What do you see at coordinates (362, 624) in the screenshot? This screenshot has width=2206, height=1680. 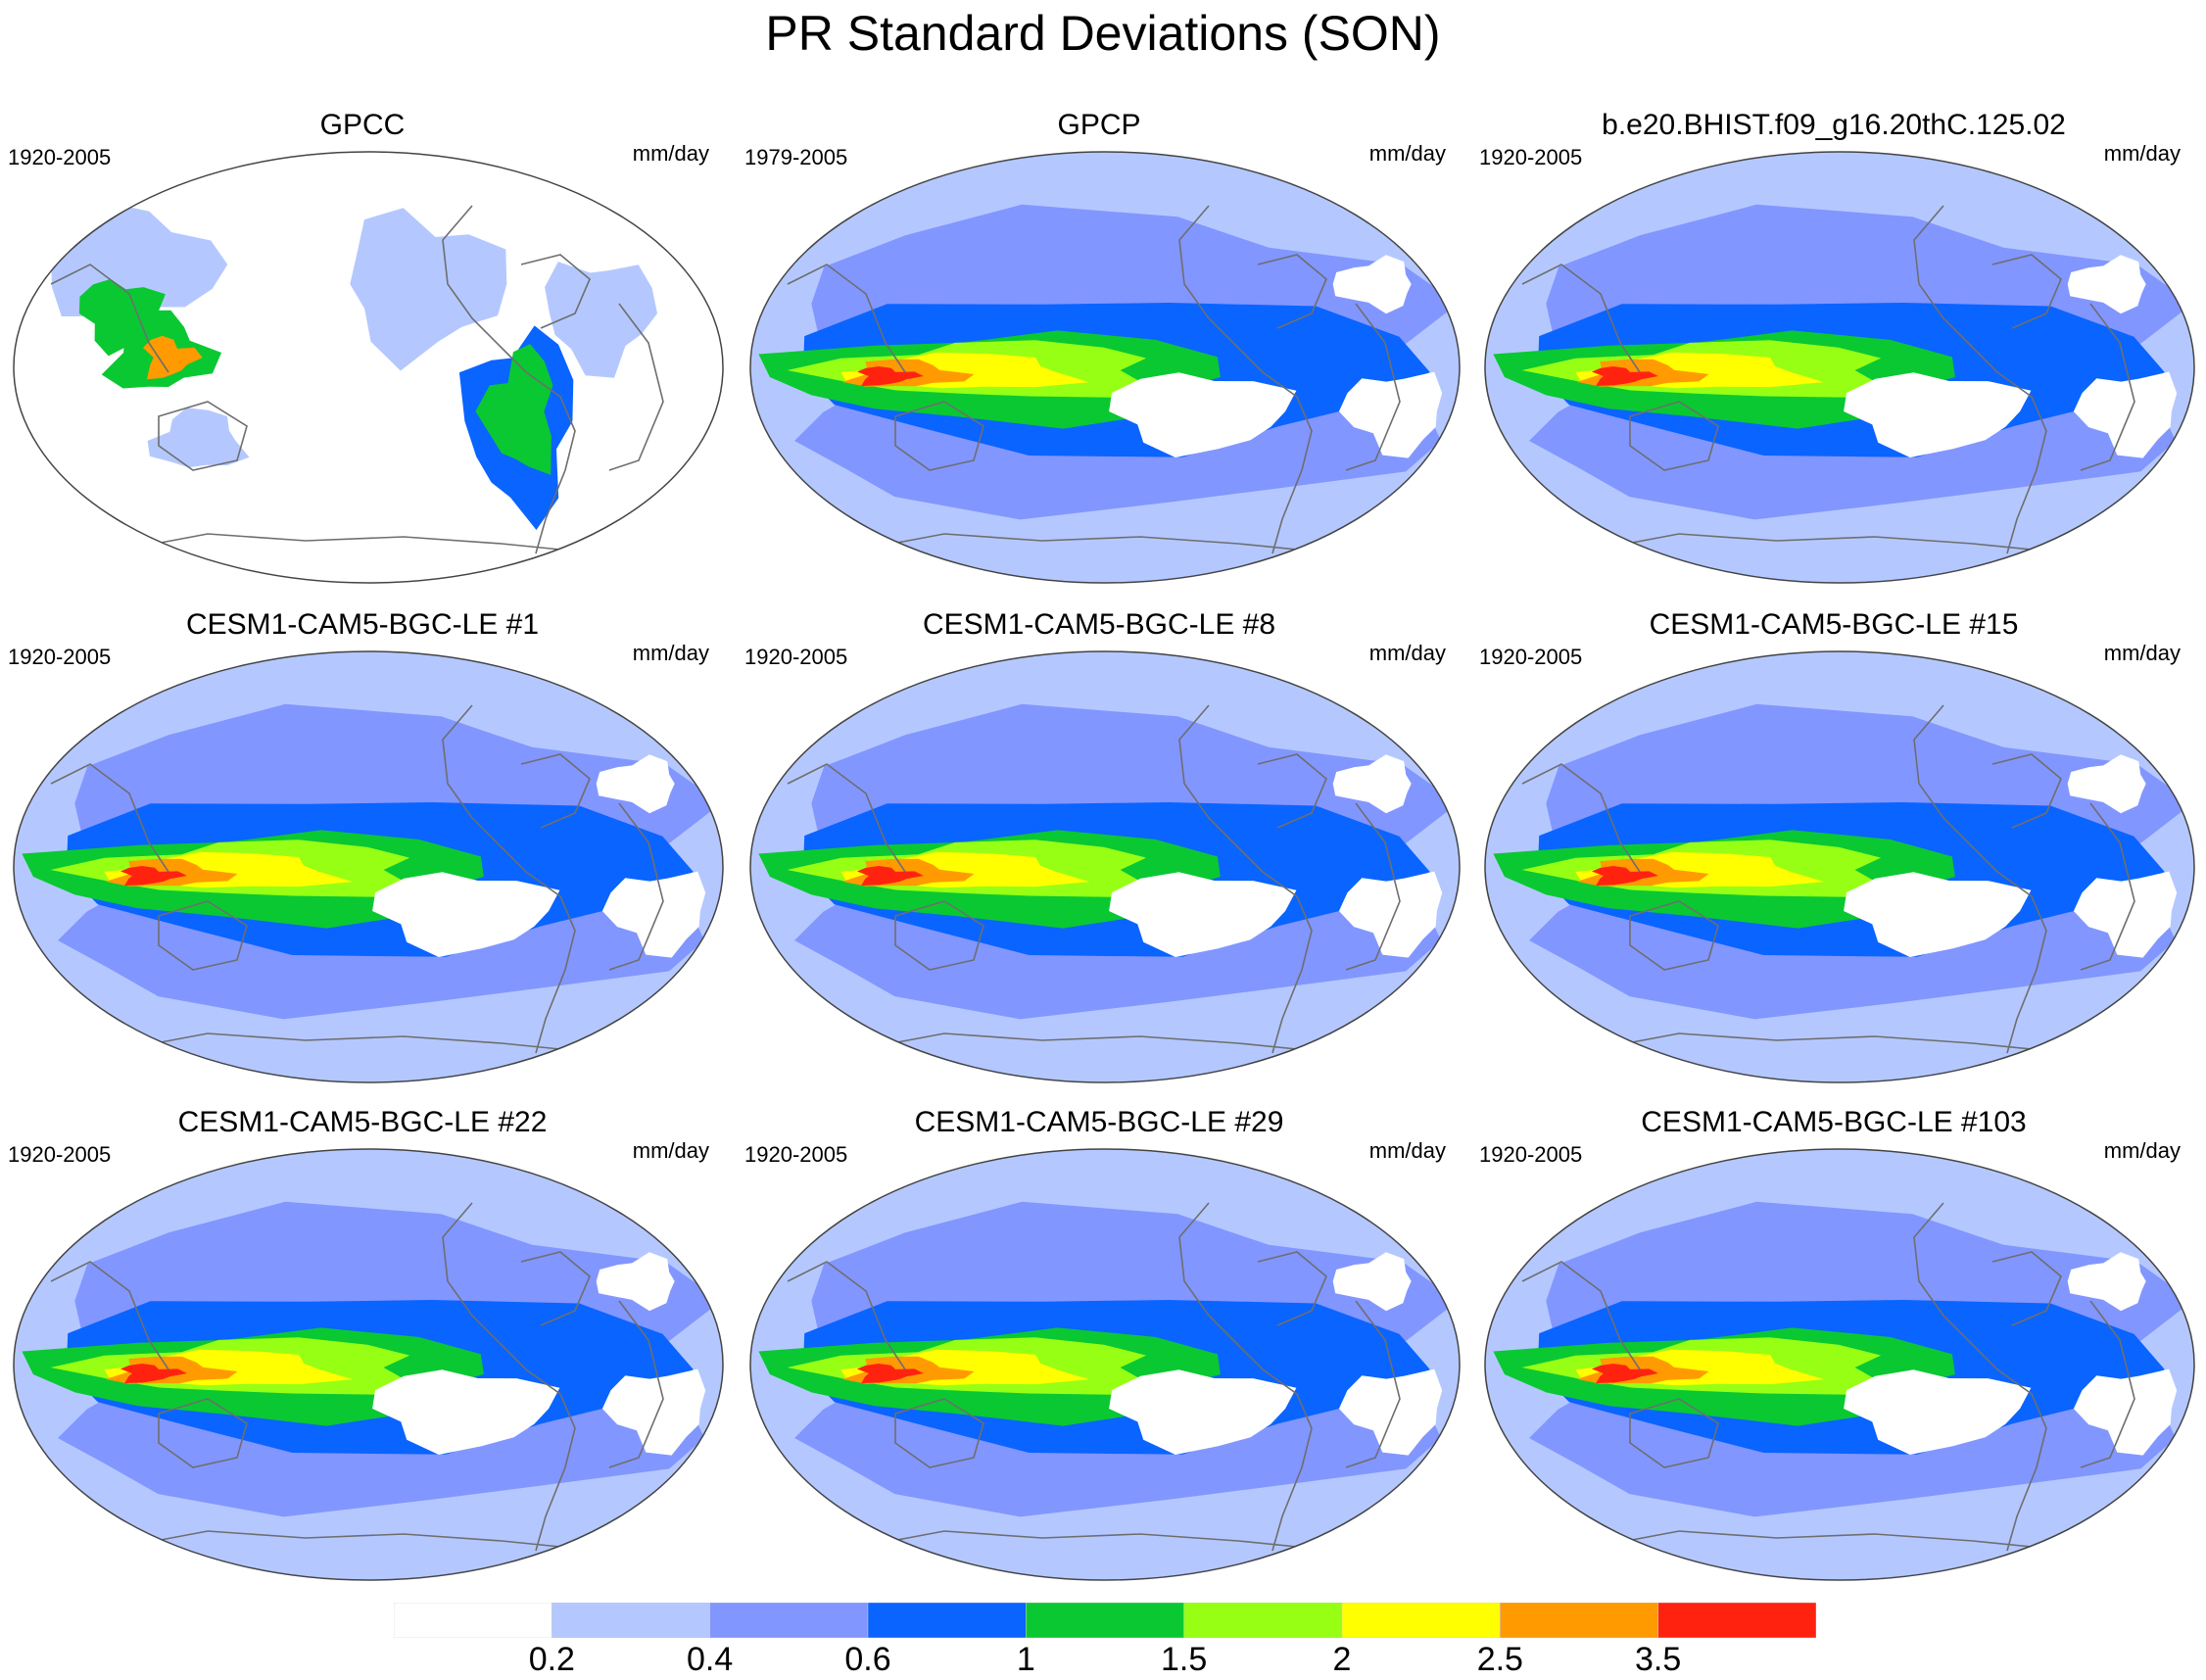 I see `panel-title: CESM1-CAM5-BGC-LE #1` at bounding box center [362, 624].